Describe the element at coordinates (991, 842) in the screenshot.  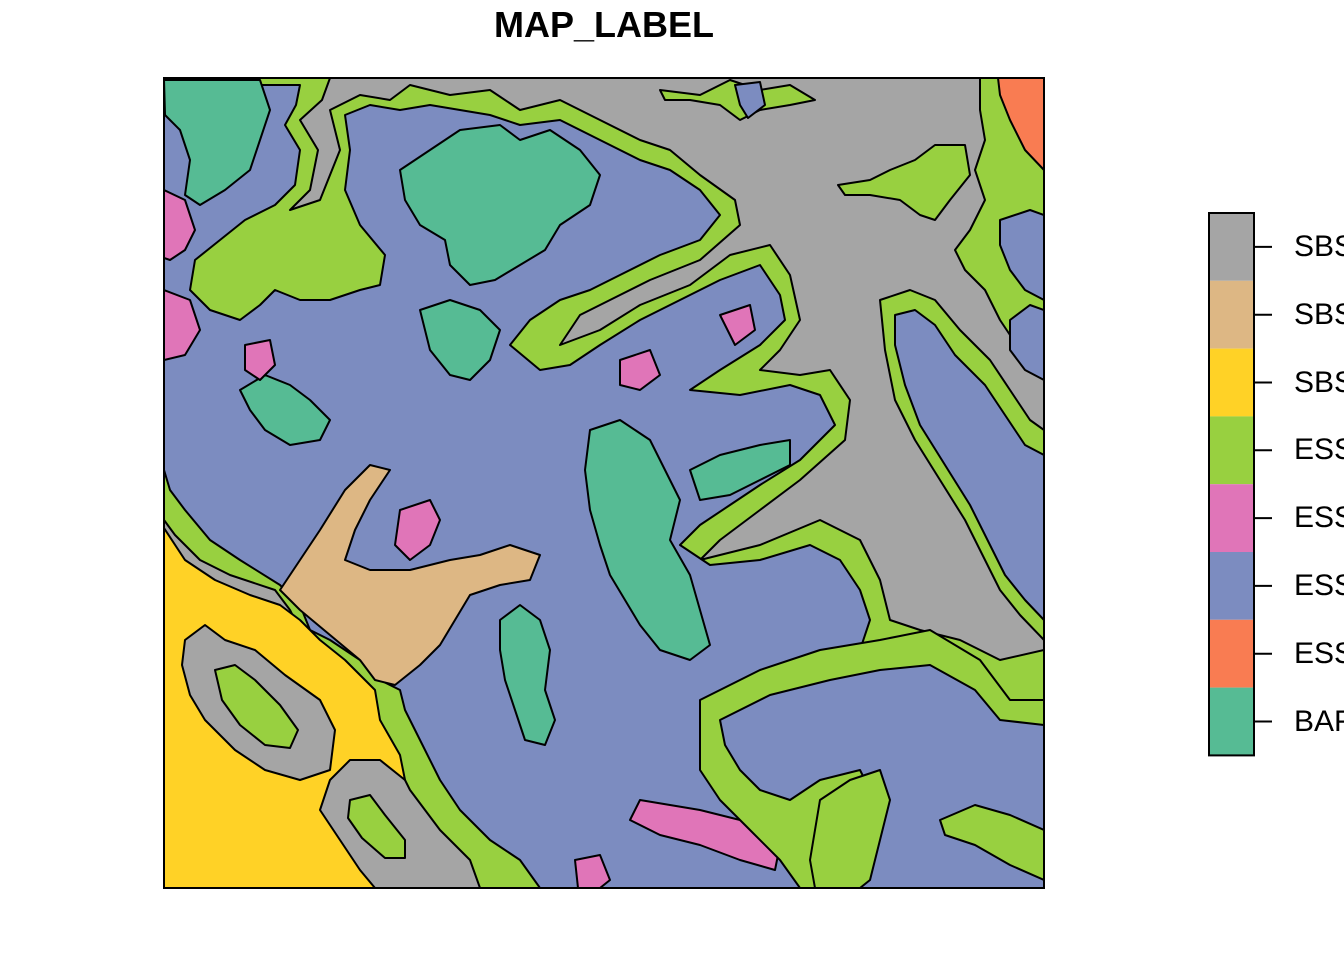
I see `region-ess-southeast-spur` at that location.